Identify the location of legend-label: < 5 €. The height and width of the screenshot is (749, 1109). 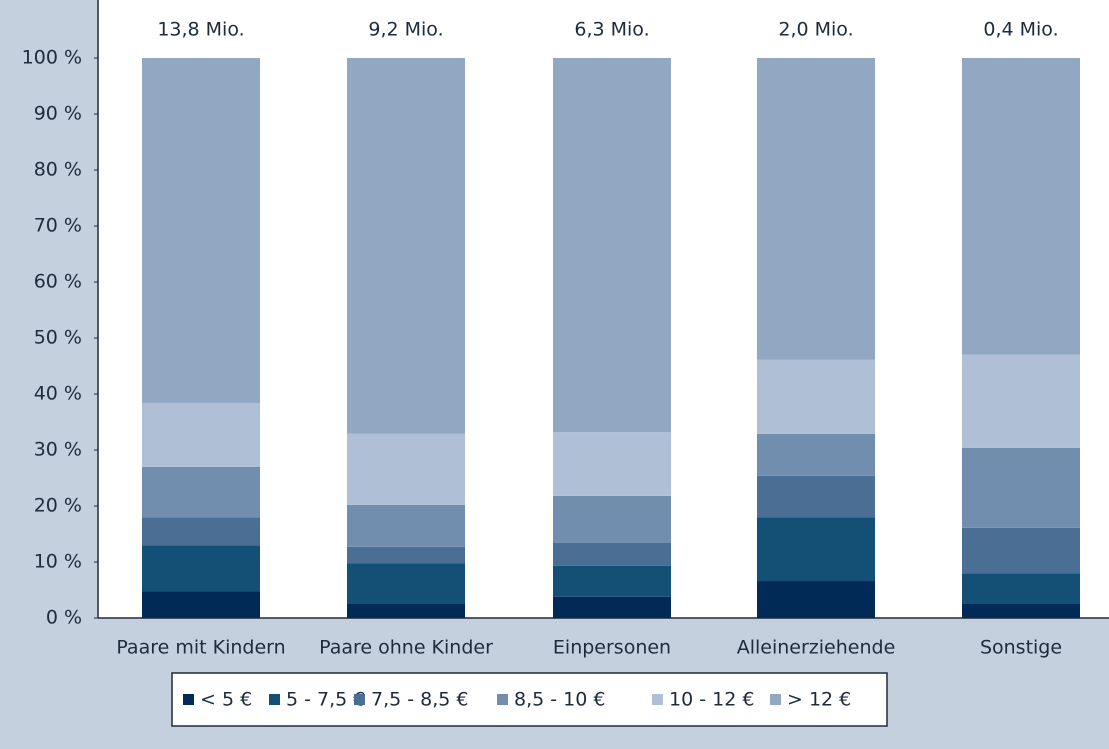
(226, 700).